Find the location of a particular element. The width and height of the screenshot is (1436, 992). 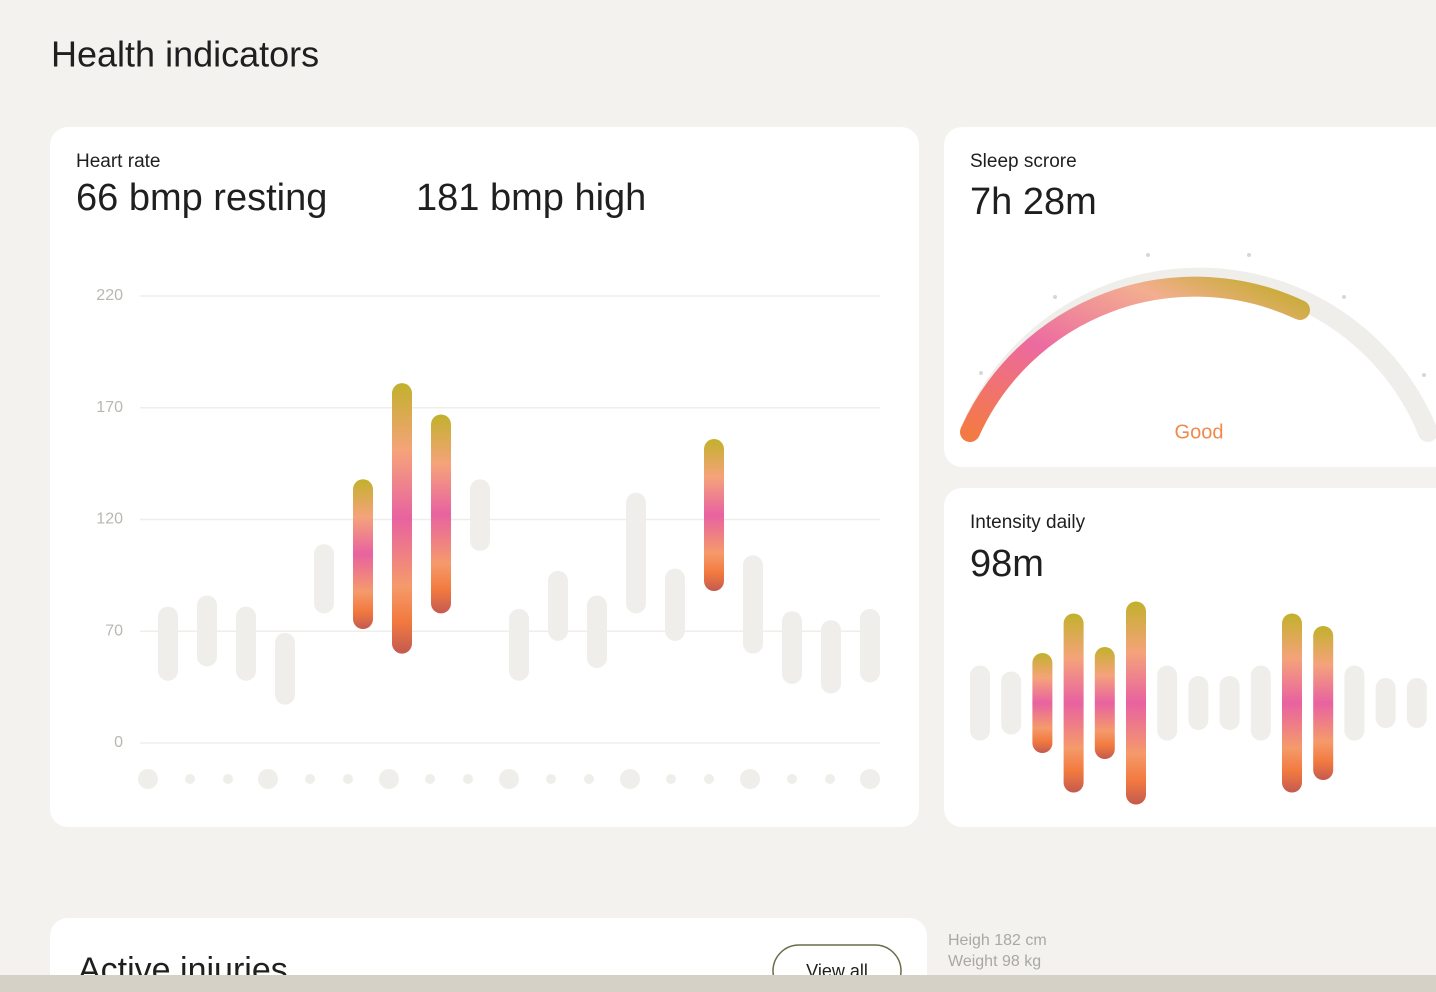

bottom-bar is located at coordinates (718, 983).